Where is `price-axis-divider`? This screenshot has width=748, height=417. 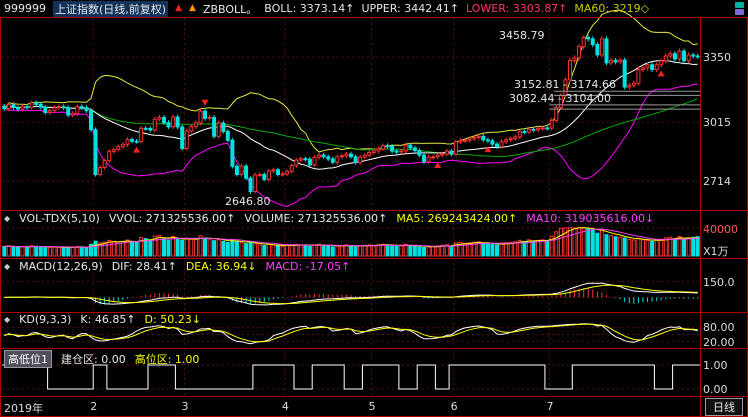 price-axis-divider is located at coordinates (700, 217).